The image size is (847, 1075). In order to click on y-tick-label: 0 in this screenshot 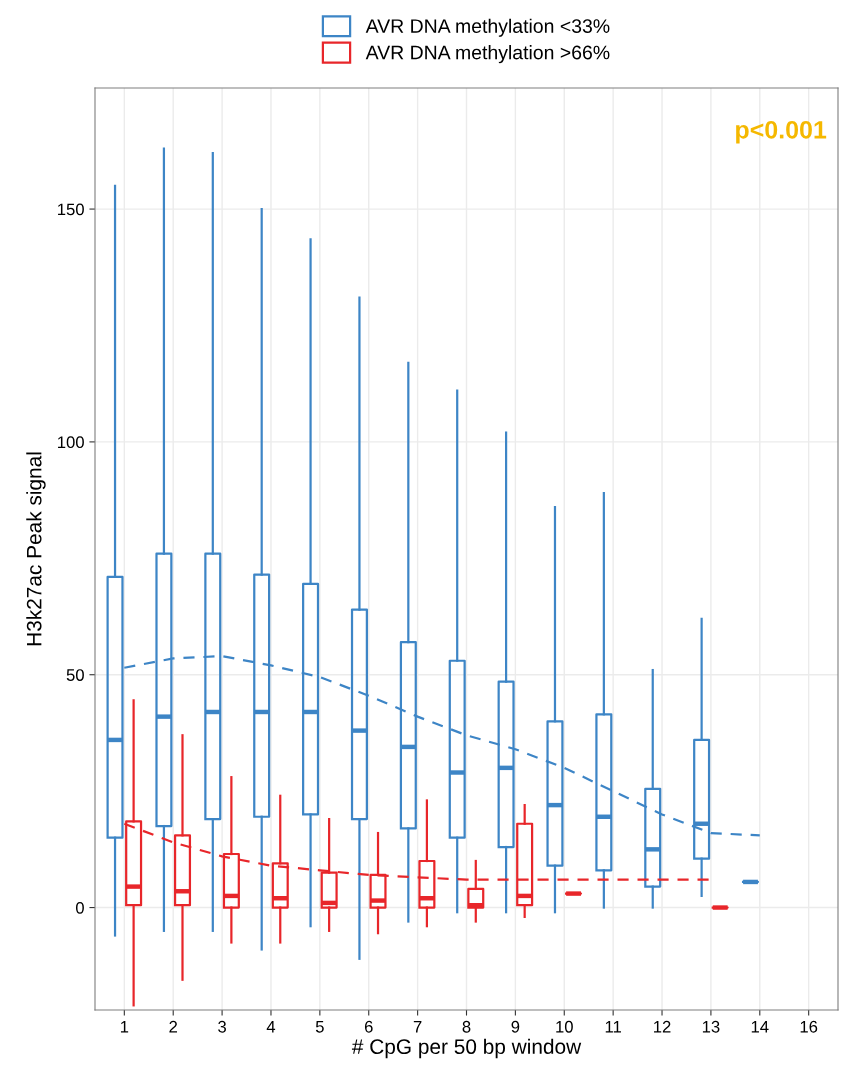, I will do `click(79, 907)`.